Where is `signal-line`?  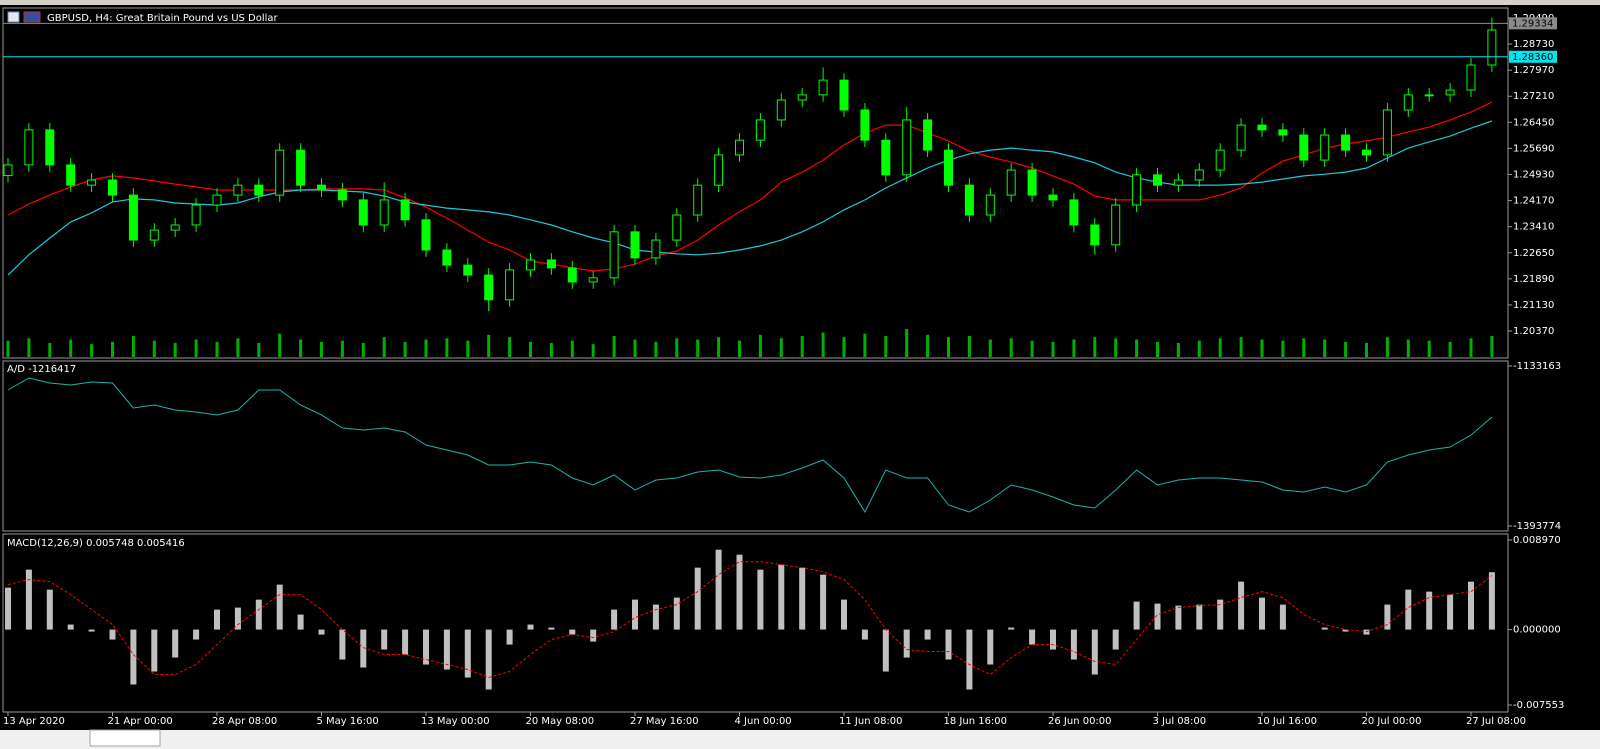 signal-line is located at coordinates (750, 620).